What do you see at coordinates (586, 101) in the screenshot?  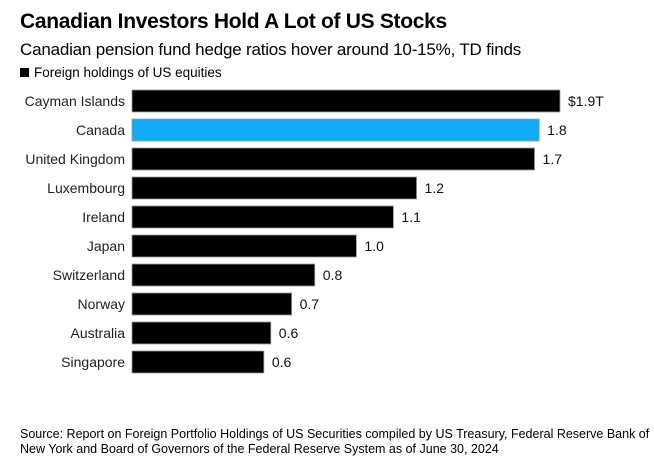 I see `data-label: $1.9T` at bounding box center [586, 101].